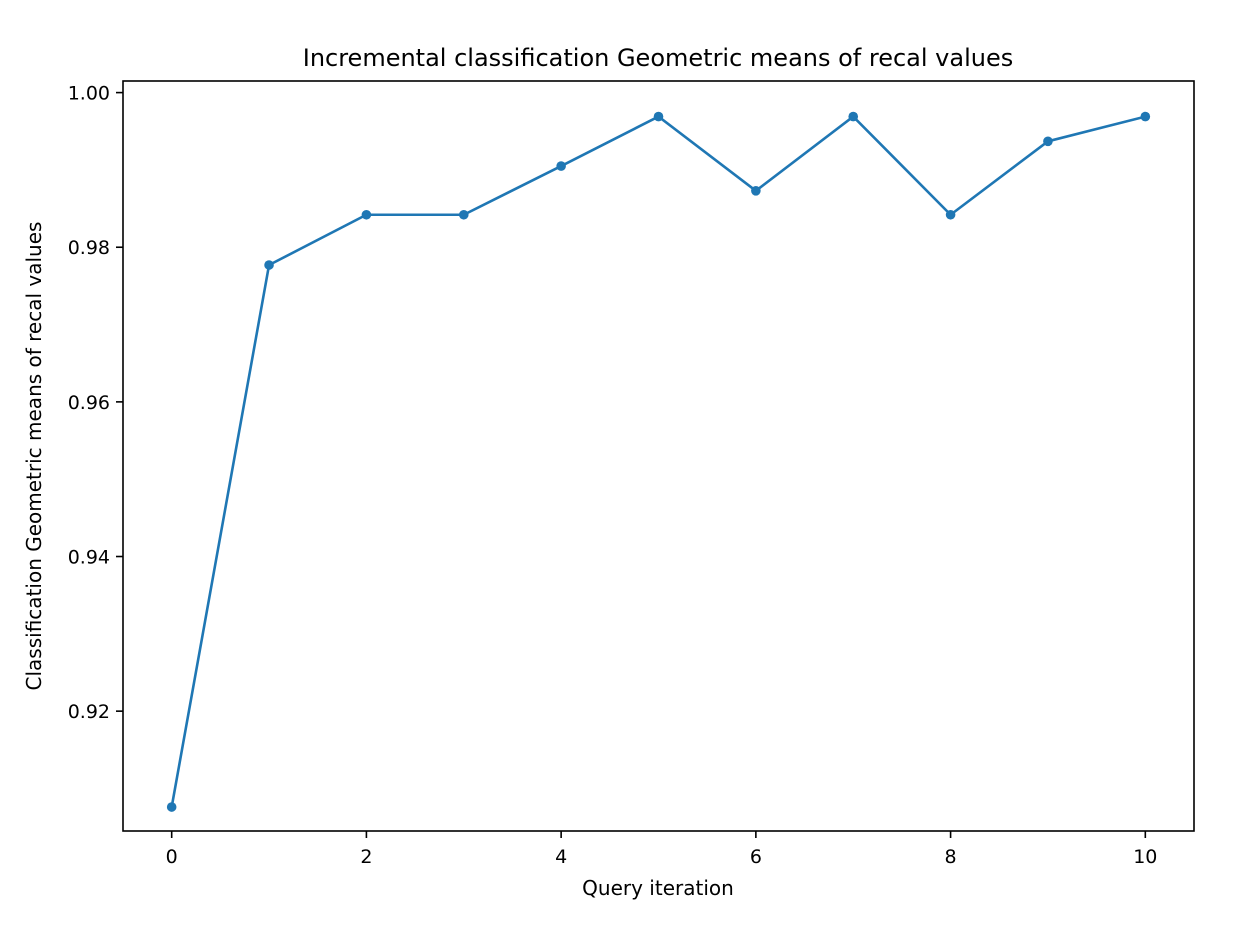 Image resolution: width=1253 pixels, height=935 pixels. I want to click on y-tick-label: 0.92, so click(89, 712).